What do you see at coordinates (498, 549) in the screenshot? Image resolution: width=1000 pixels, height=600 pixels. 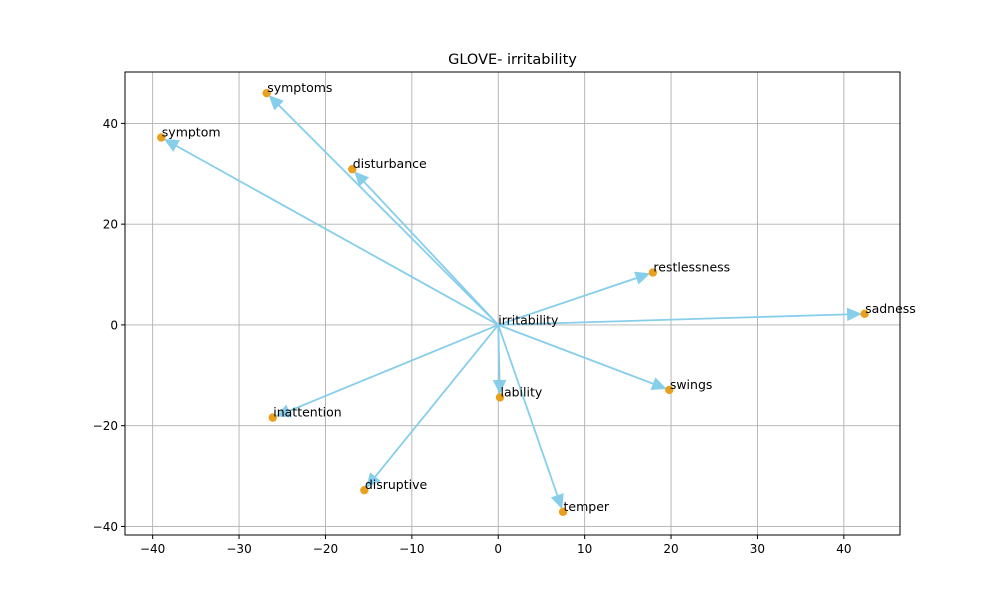 I see `x-tick-label: 0` at bounding box center [498, 549].